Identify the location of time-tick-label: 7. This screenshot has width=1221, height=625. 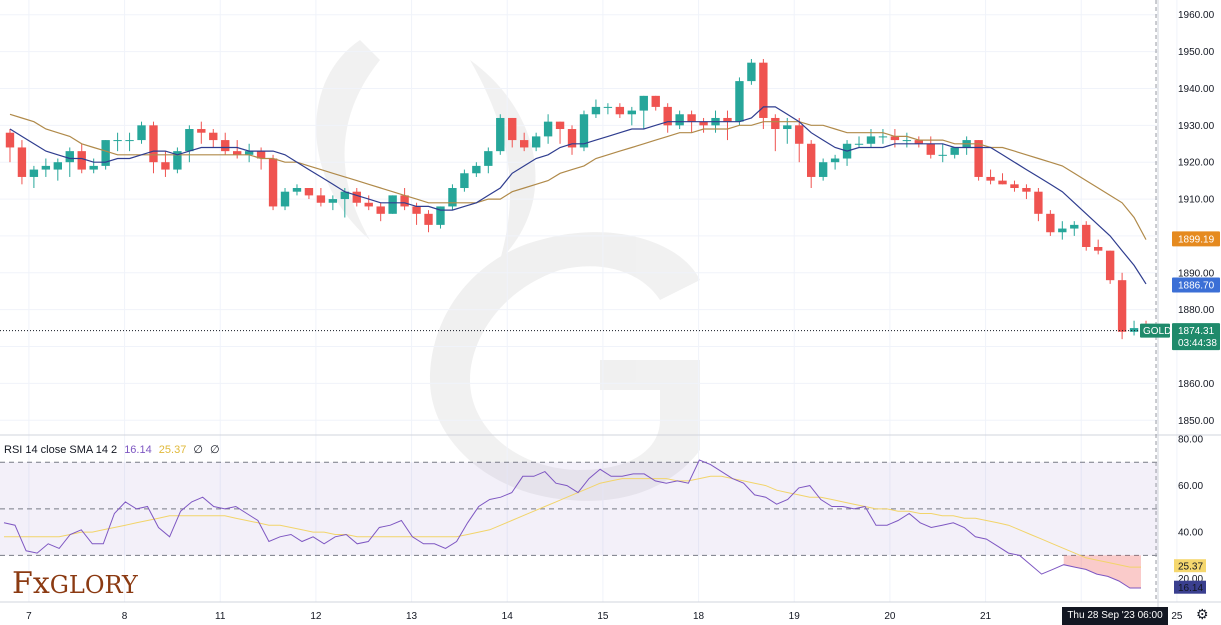
(29, 616).